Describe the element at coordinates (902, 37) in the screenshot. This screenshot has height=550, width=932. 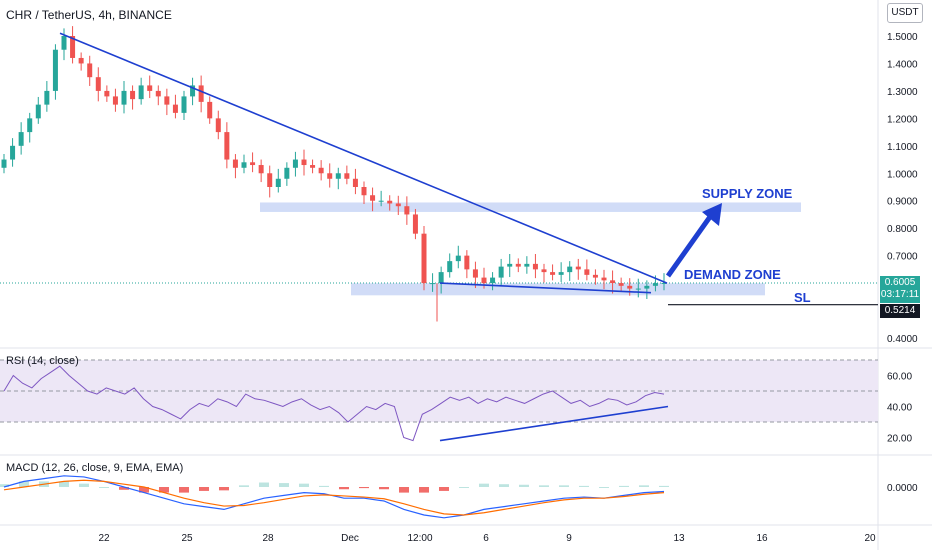
I see `price-tick-label: 1.5000` at that location.